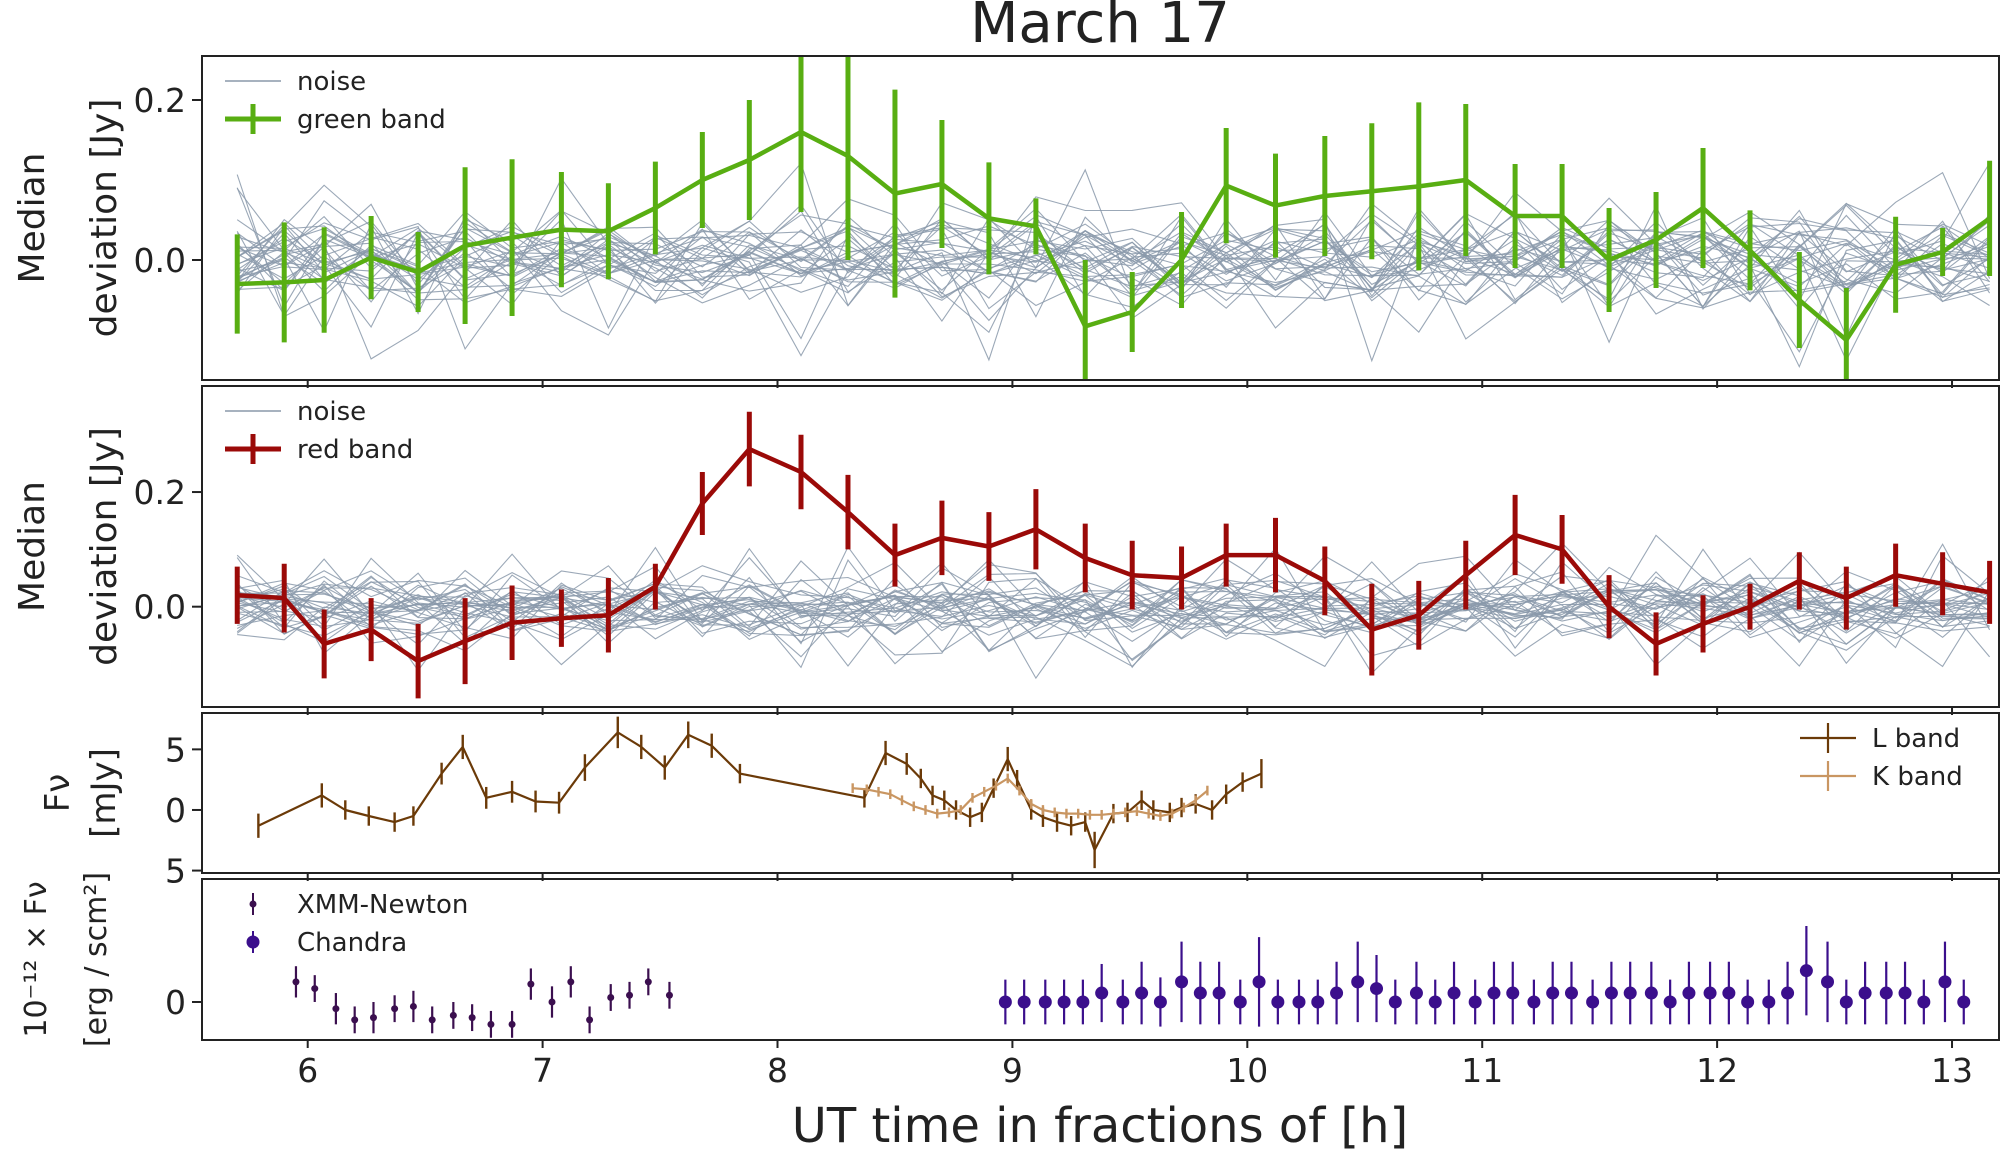 The width and height of the screenshot is (2001, 1151). What do you see at coordinates (1881, 776) in the screenshot?
I see `legend-entry: K band` at bounding box center [1881, 776].